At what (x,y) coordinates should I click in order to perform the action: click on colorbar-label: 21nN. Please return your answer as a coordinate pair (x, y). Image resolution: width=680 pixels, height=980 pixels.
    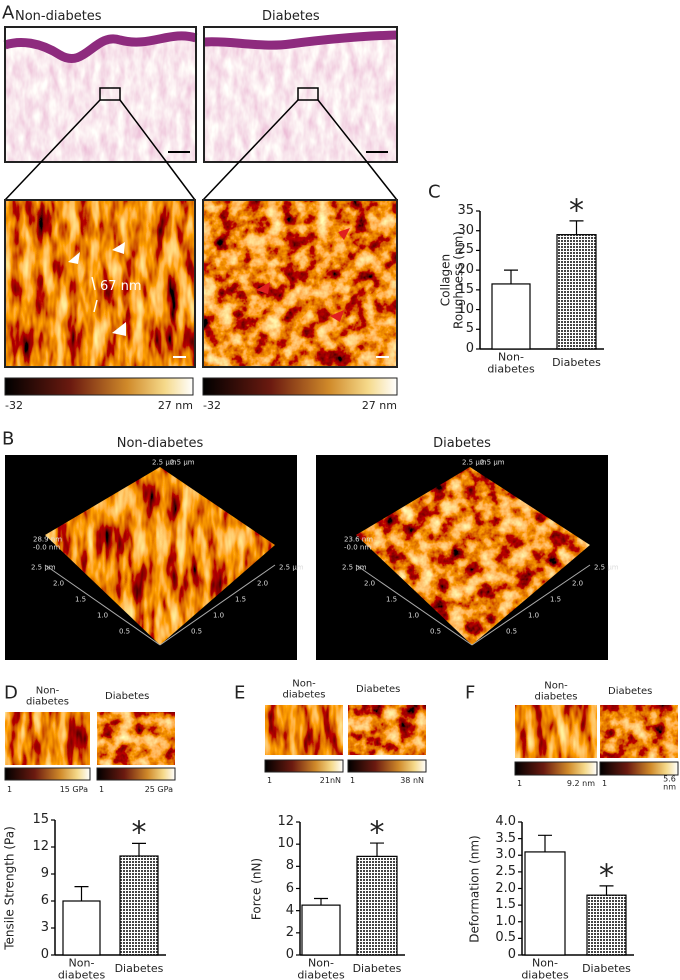
    Looking at the image, I should click on (330, 780).